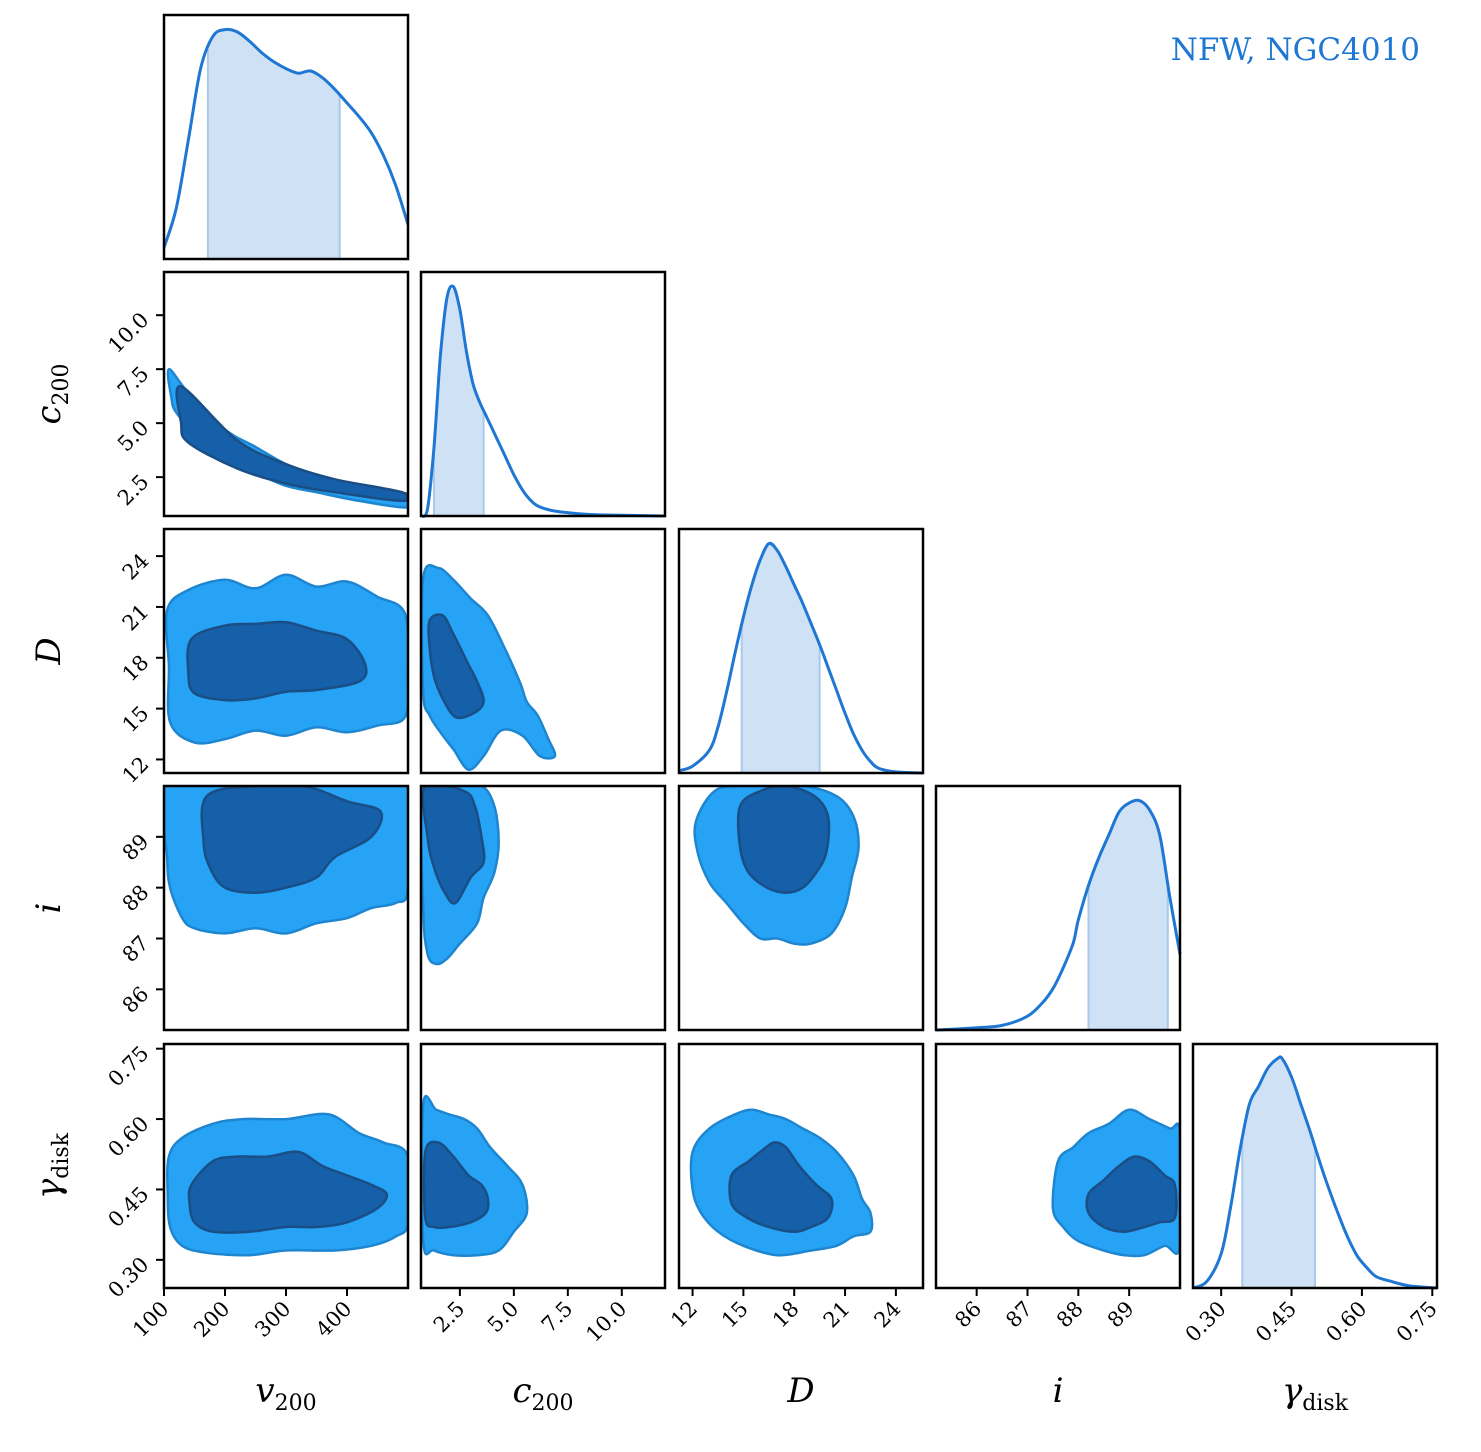  Describe the element at coordinates (51, 1165) in the screenshot. I see `y-axis-label: γdisk` at that location.